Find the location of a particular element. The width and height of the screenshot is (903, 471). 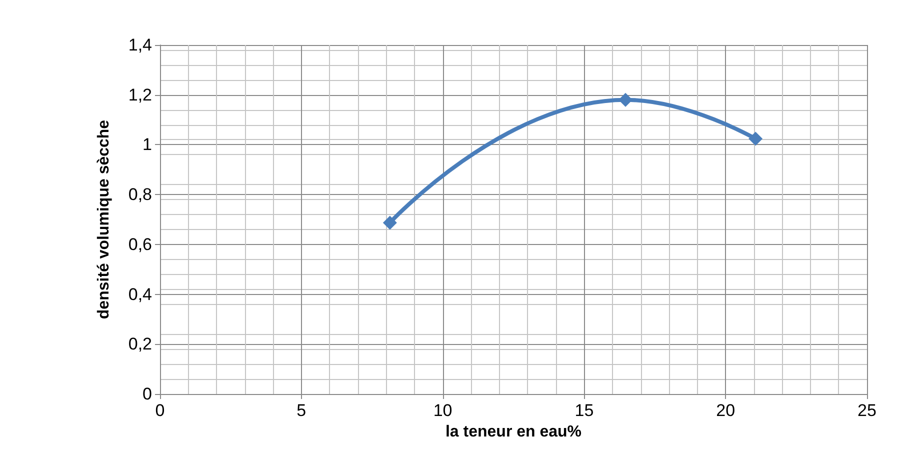

y-tick-label: 0,2 is located at coordinates (140, 344).